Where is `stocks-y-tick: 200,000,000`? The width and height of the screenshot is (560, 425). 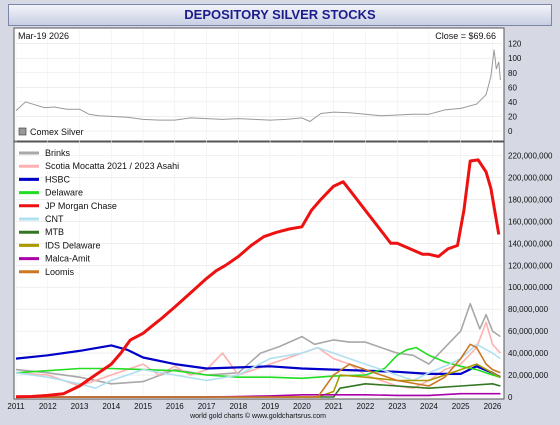
stocks-y-tick: 200,000,000 is located at coordinates (530, 177).